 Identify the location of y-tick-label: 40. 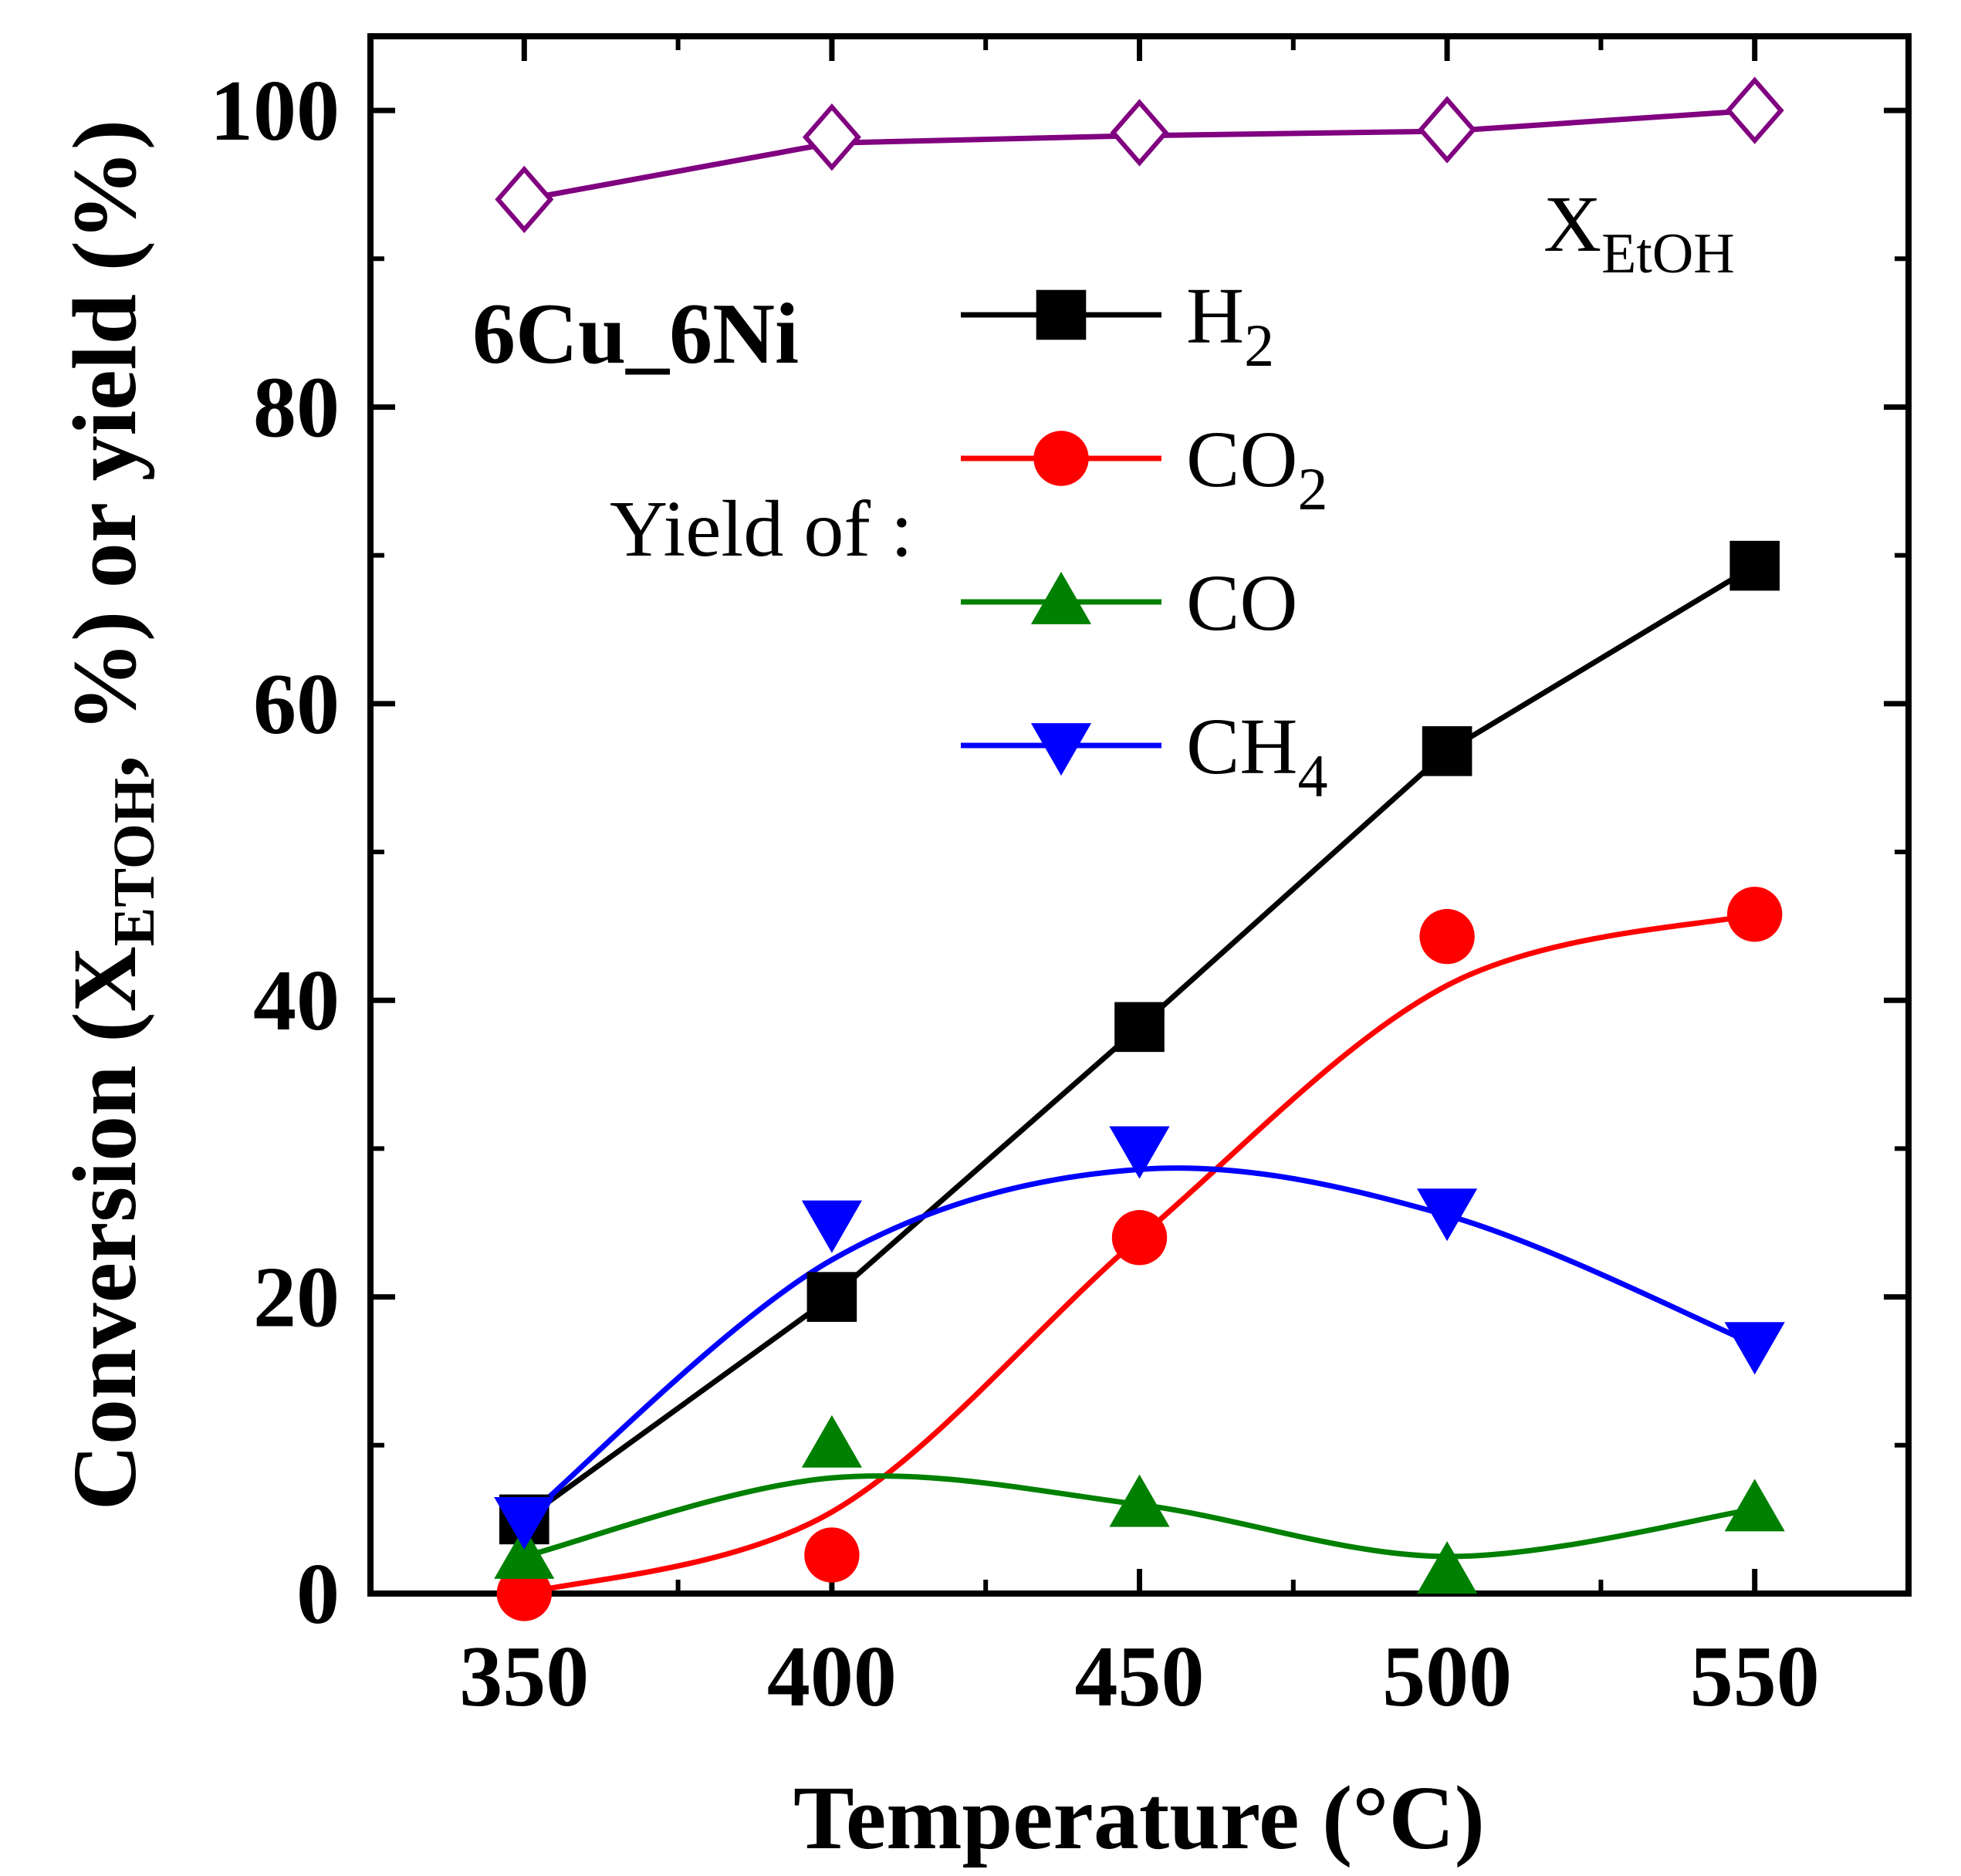
(296, 1001).